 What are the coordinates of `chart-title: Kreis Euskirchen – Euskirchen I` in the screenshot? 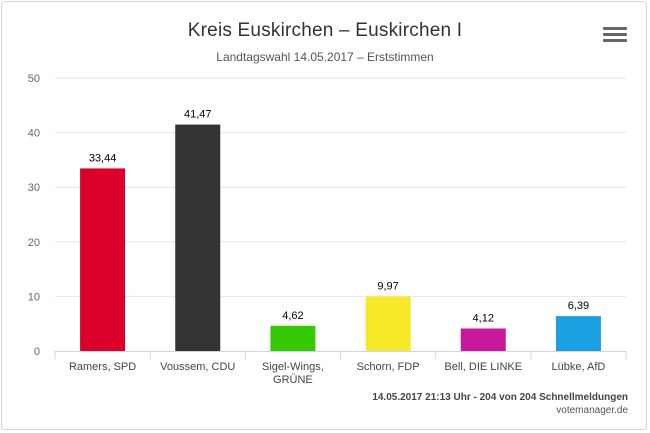 It's located at (325, 30).